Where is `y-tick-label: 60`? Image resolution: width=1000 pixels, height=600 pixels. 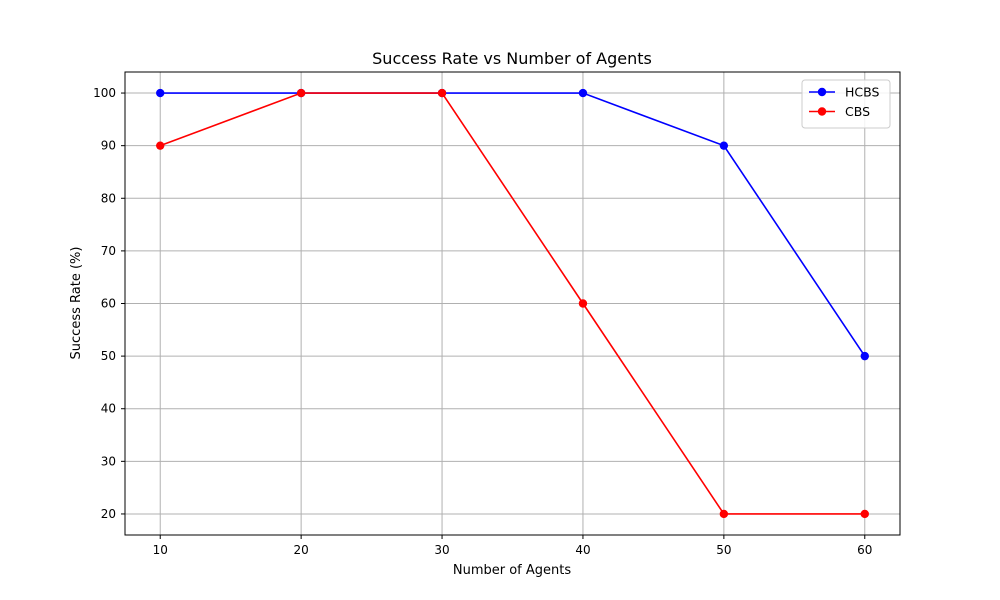
y-tick-label: 60 is located at coordinates (108, 304).